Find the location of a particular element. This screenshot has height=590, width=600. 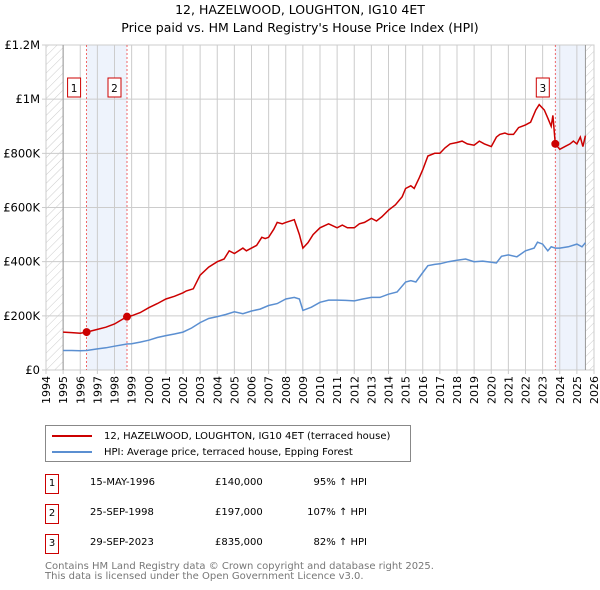

y-tick-label: £600K is located at coordinates (21, 208).